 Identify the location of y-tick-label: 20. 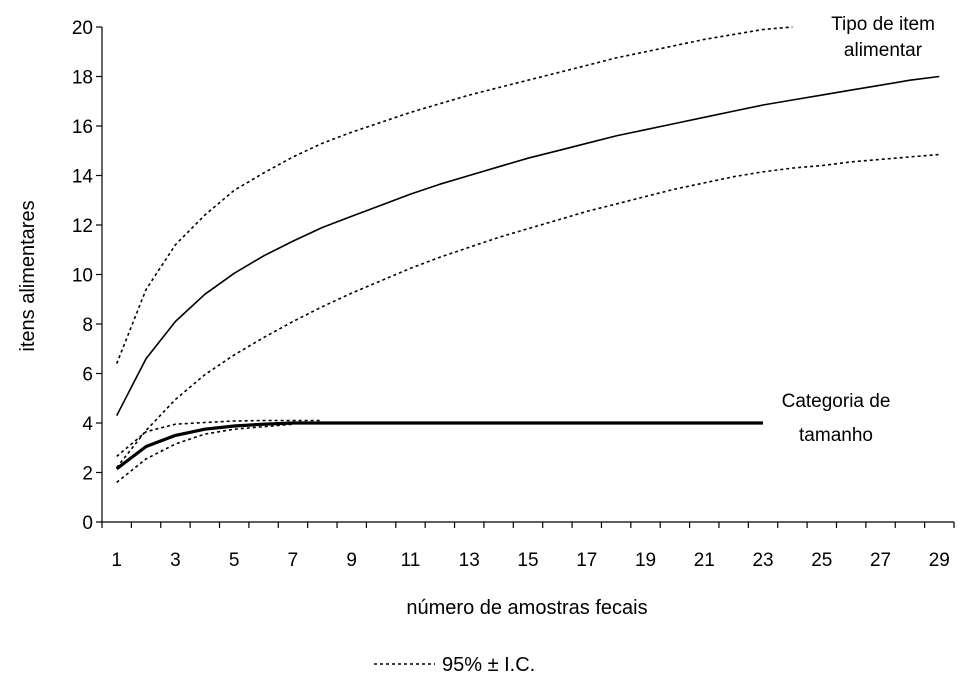
(82, 28).